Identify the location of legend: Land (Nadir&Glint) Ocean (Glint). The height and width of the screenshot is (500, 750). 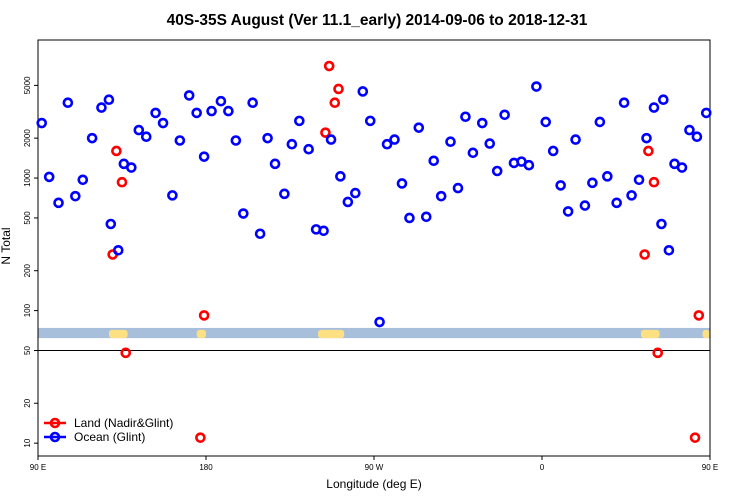
(108, 430).